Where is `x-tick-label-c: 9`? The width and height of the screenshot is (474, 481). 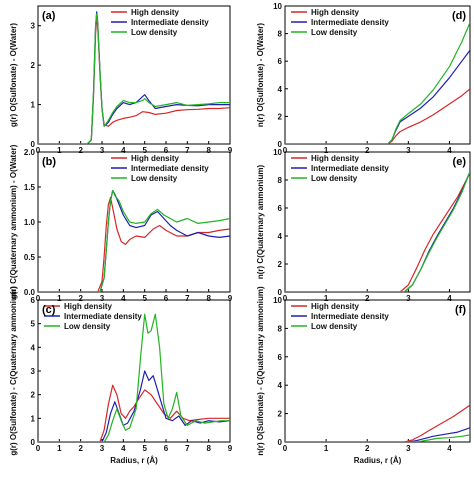 x-tick-label-c: 9 is located at coordinates (230, 448).